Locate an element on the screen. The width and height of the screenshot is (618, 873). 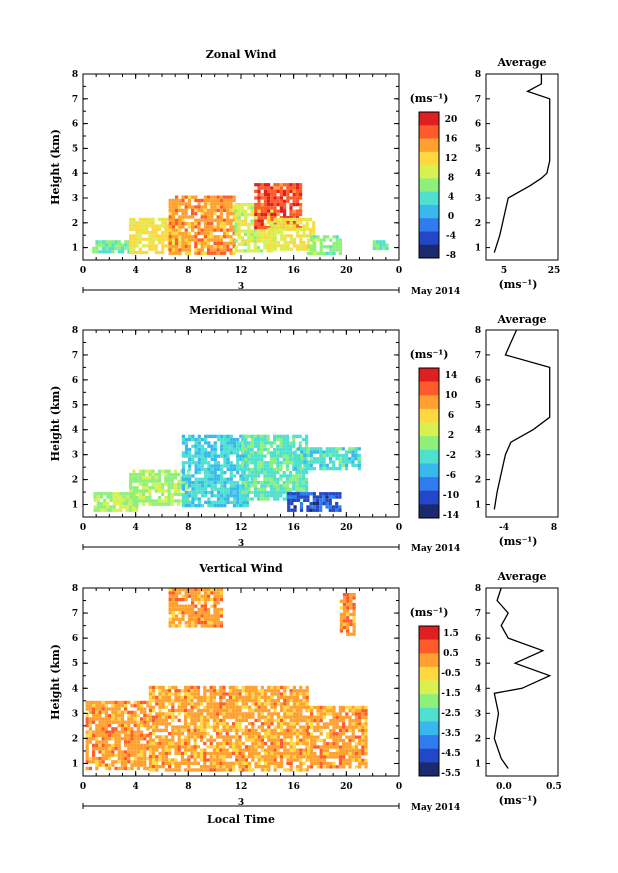
x-tick-label: 4 is located at coordinates (136, 787).